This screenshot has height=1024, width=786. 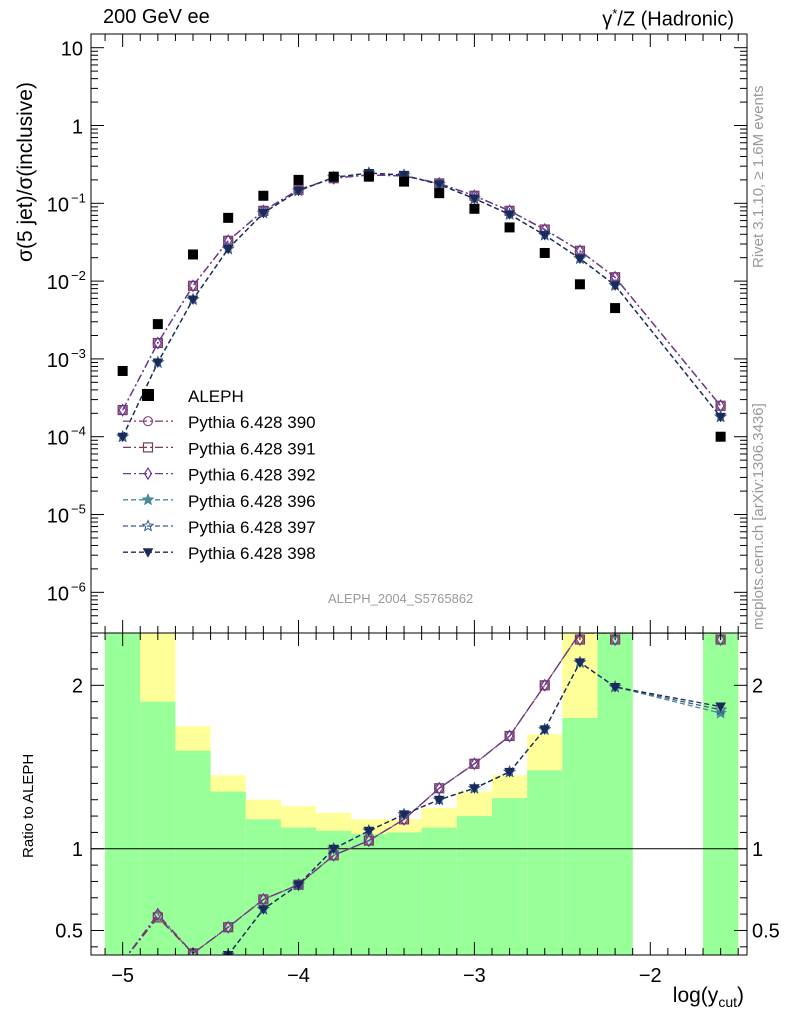 I want to click on legend-label-3: Pythia 6.428 396, so click(x=252, y=501).